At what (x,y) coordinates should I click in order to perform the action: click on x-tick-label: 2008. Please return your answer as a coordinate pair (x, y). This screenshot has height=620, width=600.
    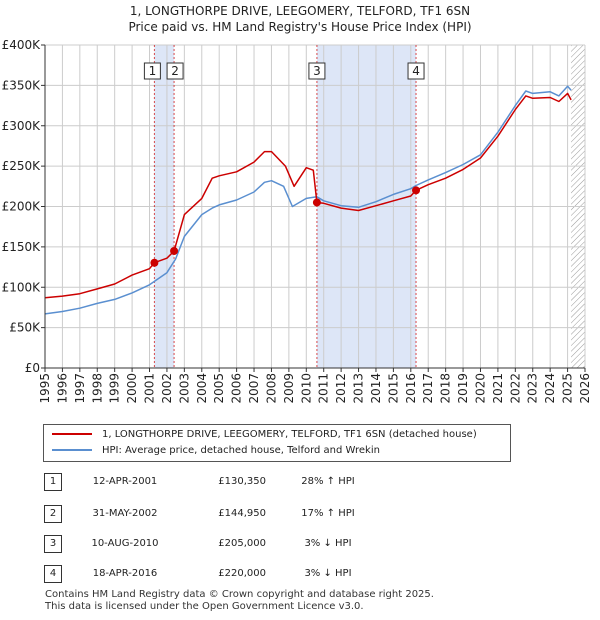
    Looking at the image, I should click on (271, 388).